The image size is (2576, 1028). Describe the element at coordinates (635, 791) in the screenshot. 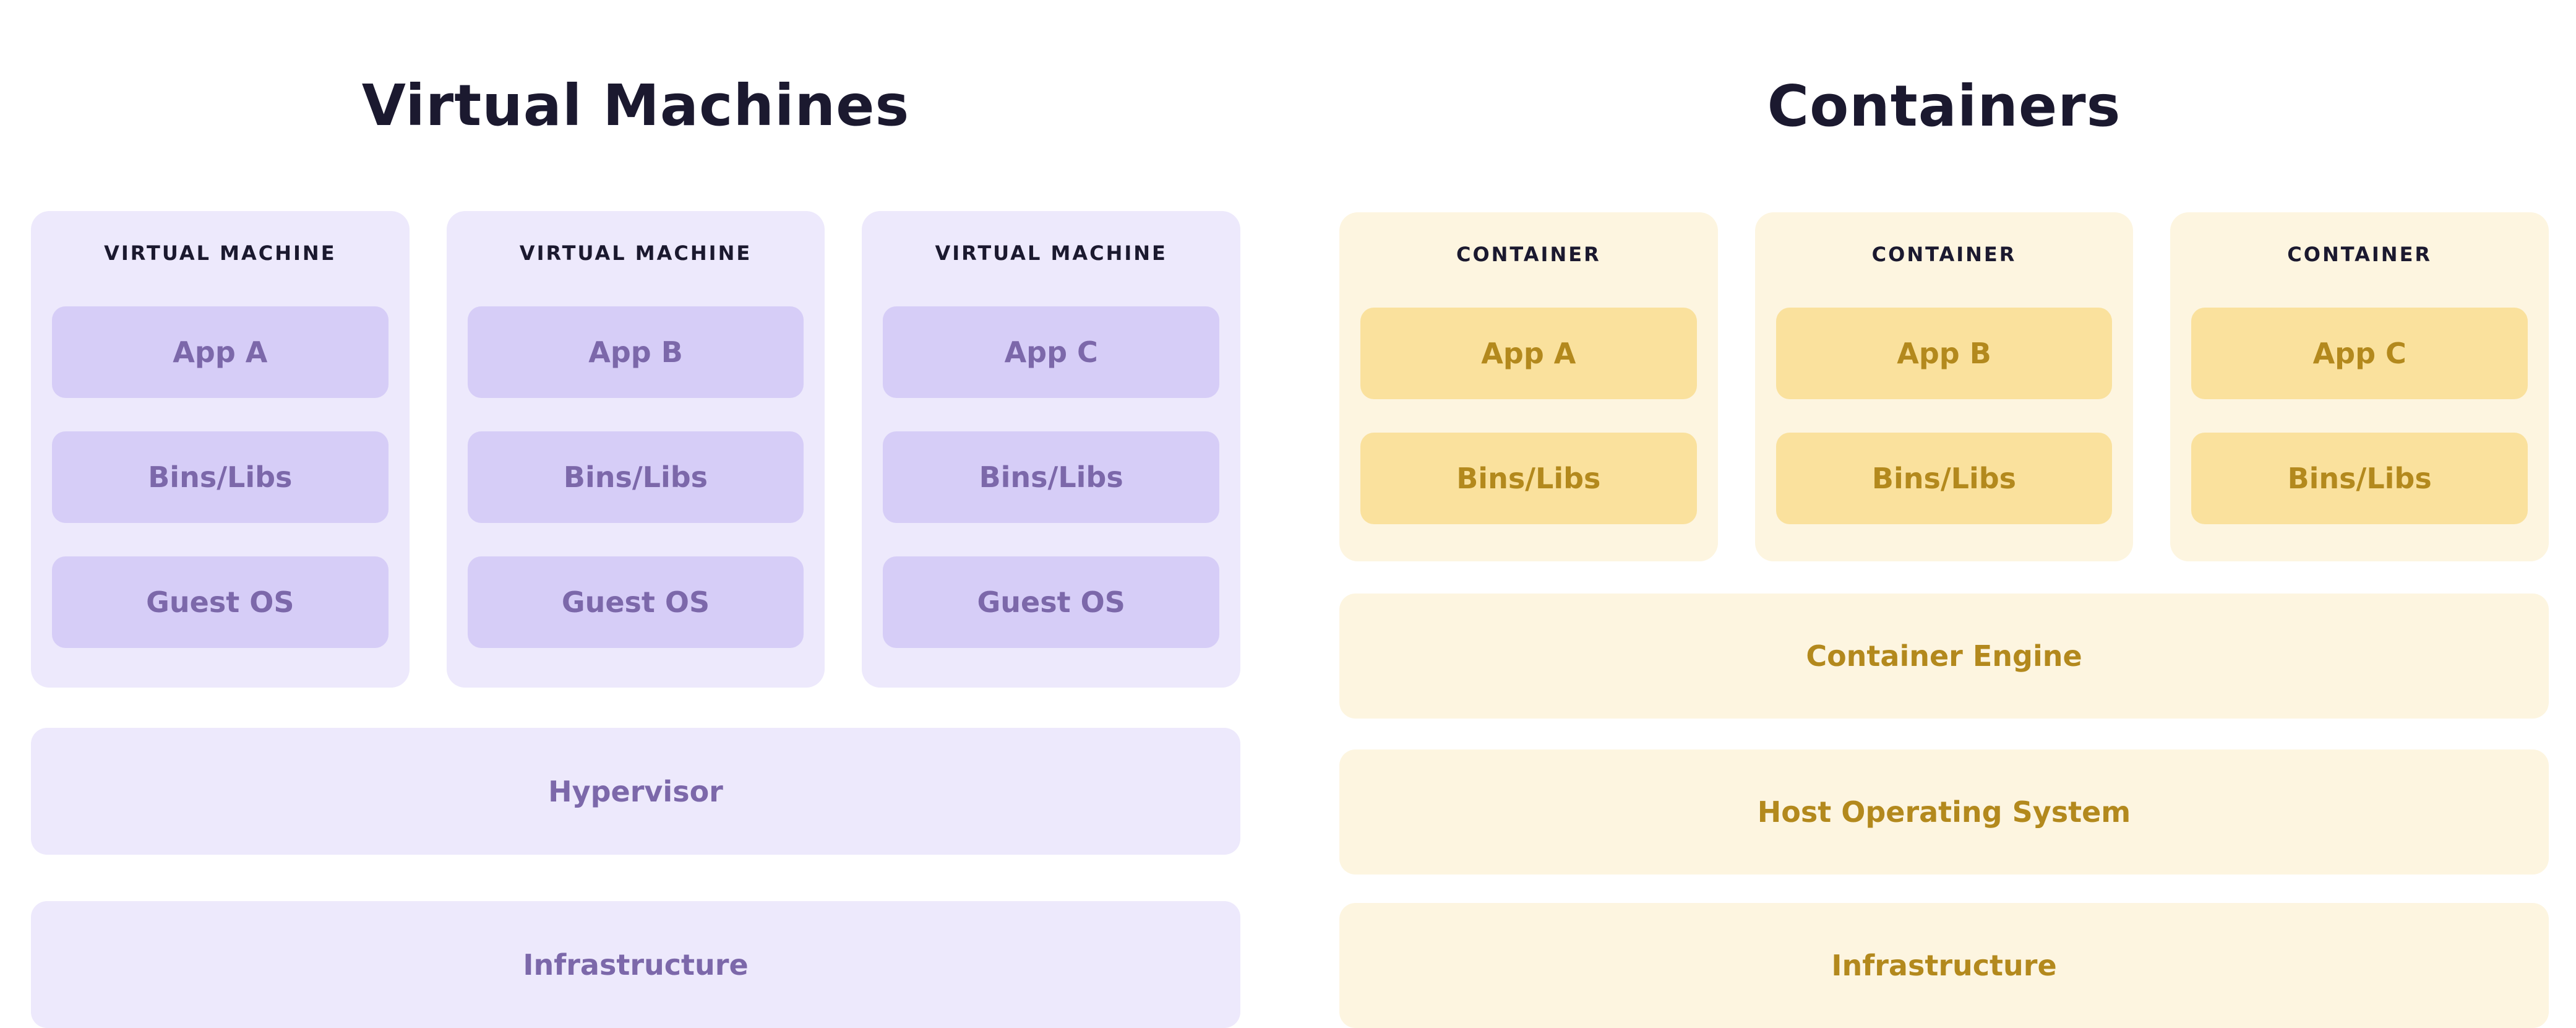

I see `hypervisor-bar: Hypervisor` at that location.